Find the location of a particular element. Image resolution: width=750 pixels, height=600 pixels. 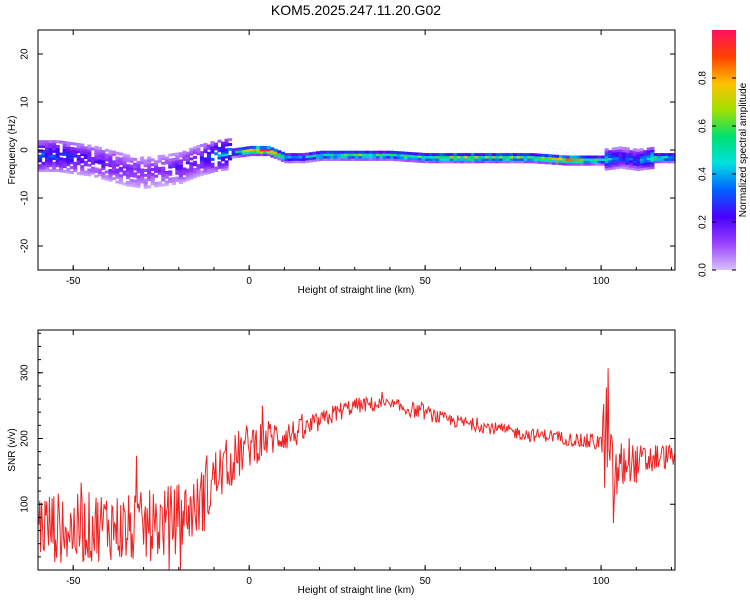

colorbar-ticks: 0.0 0.2 0.4 0.6 0.8 is located at coordinates (717, 174).